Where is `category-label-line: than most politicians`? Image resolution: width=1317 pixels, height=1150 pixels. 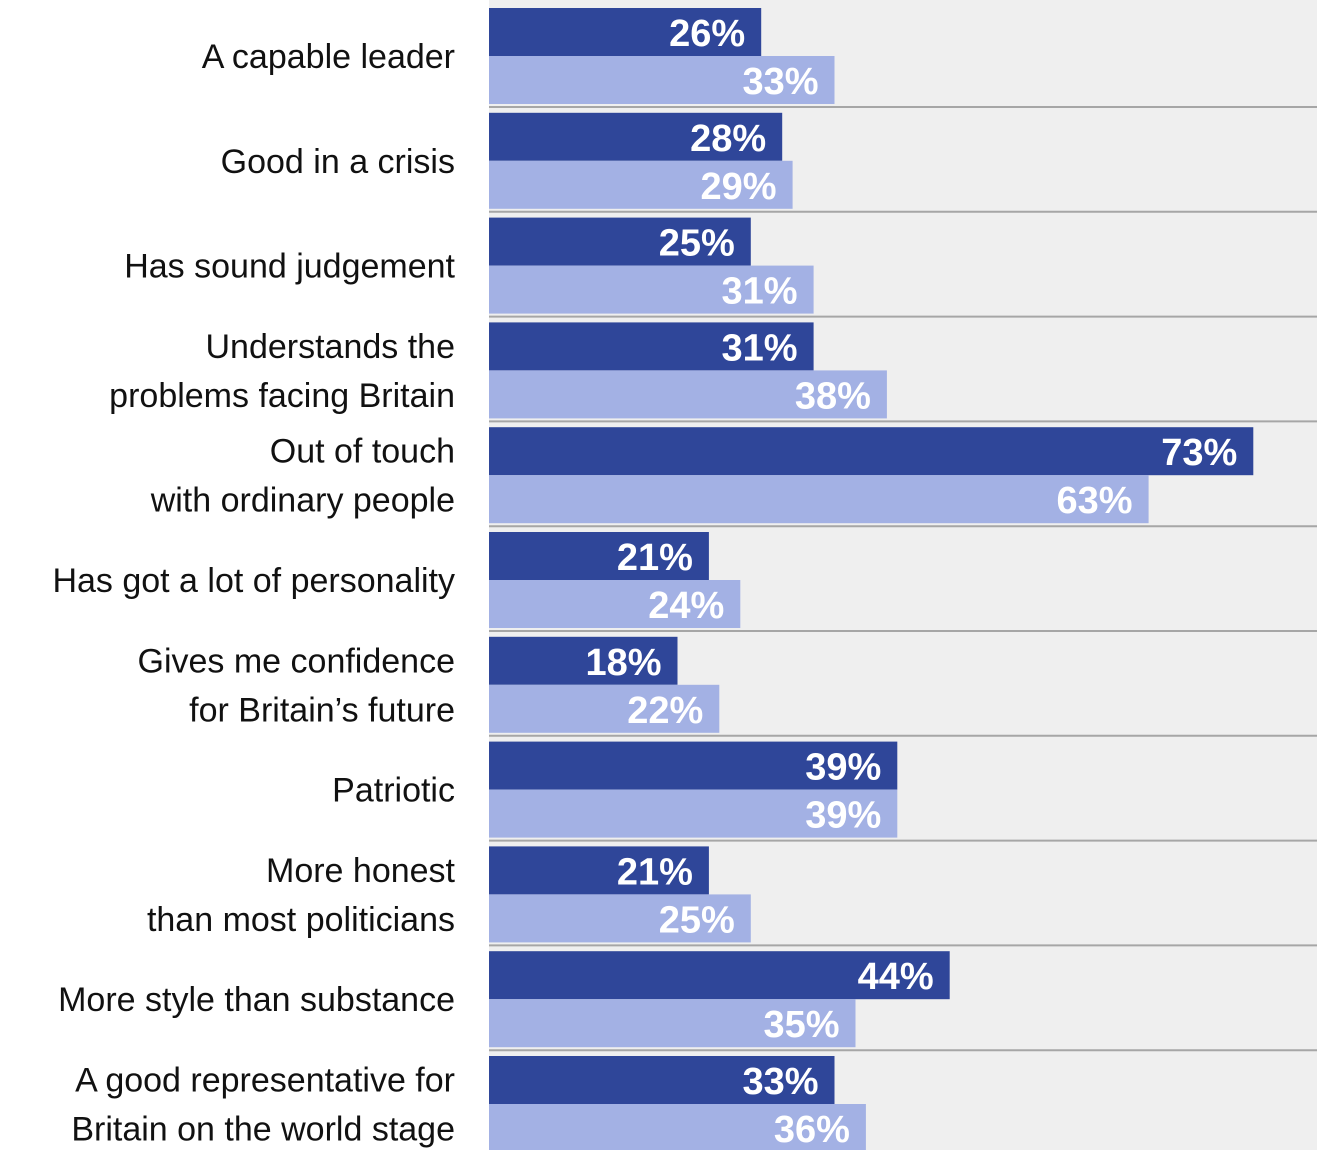
category-label-line: than most politicians is located at coordinates (301, 920).